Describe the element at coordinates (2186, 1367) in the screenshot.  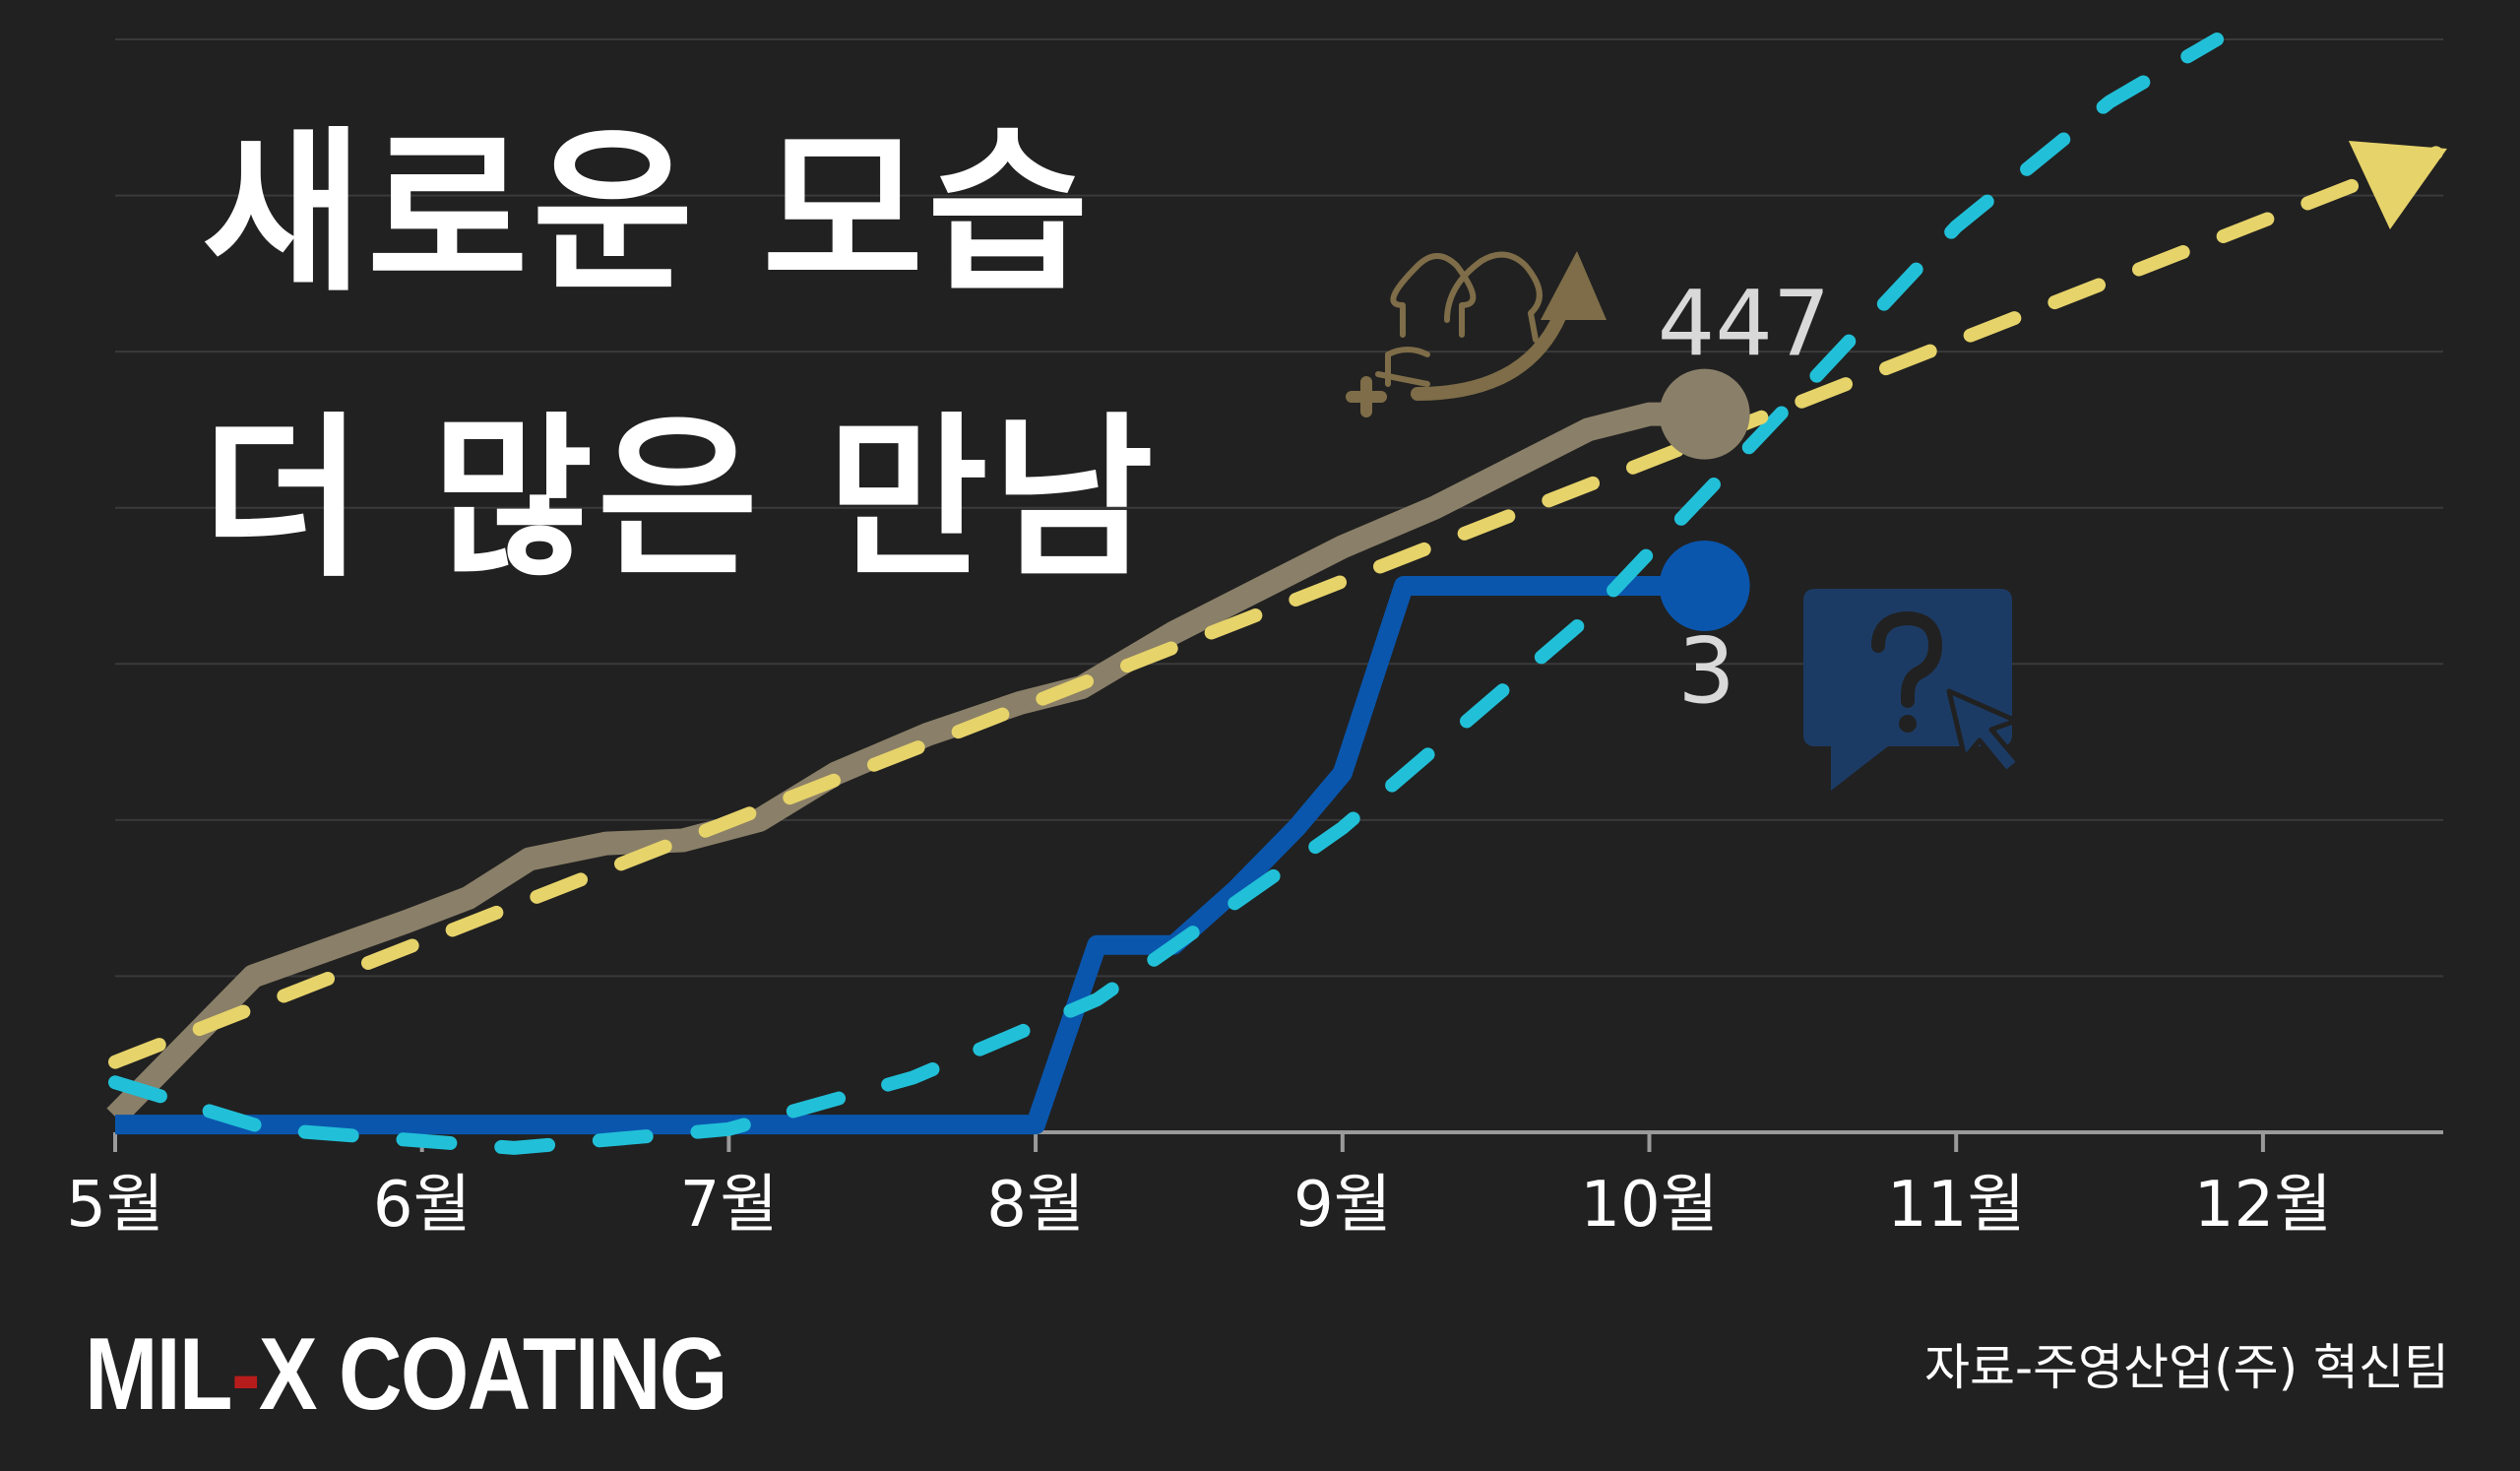
I see `source-credit: 자료-주영산업(주) 혁신팀` at that location.